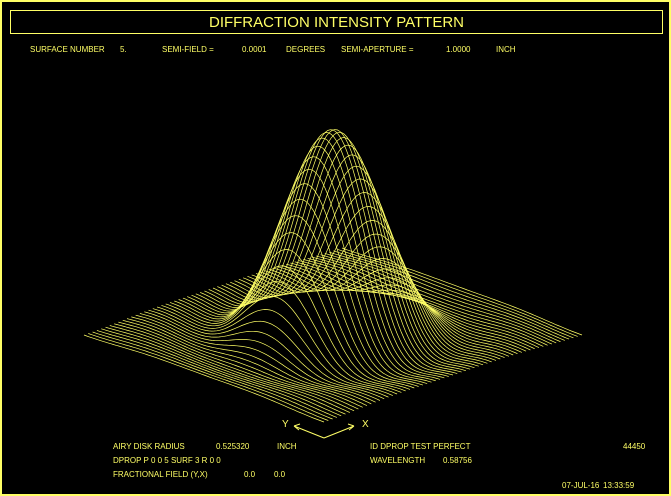 This screenshot has height=496, width=671. What do you see at coordinates (123, 49) in the screenshot?
I see `surface-number-value: 5.` at bounding box center [123, 49].